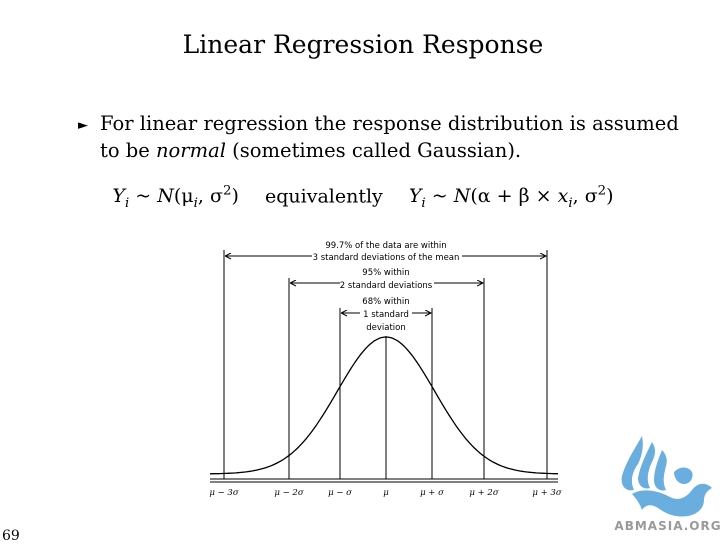  Describe the element at coordinates (386, 493) in the screenshot. I see `axis-tick-label: μ` at that location.